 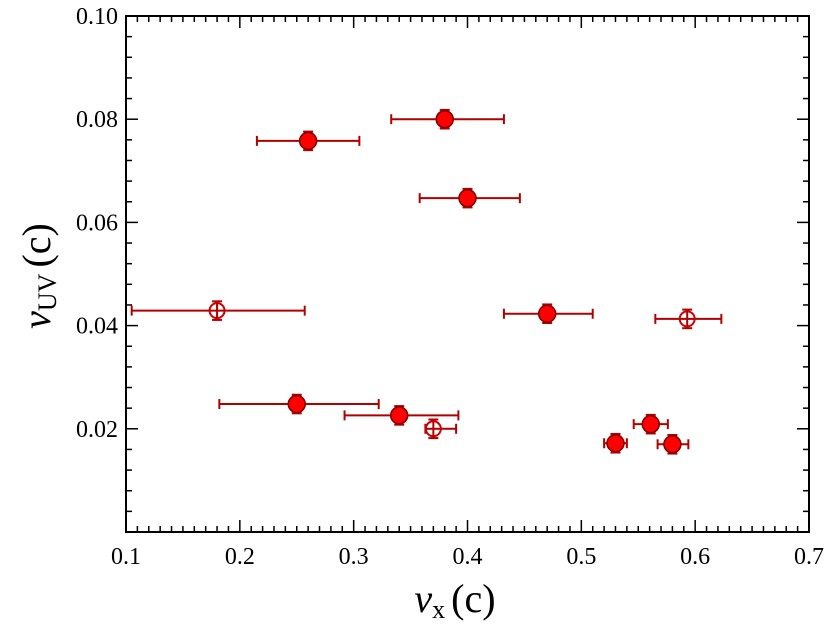 What do you see at coordinates (809, 557) in the screenshot?
I see `x-tick-label: 0.7` at bounding box center [809, 557].